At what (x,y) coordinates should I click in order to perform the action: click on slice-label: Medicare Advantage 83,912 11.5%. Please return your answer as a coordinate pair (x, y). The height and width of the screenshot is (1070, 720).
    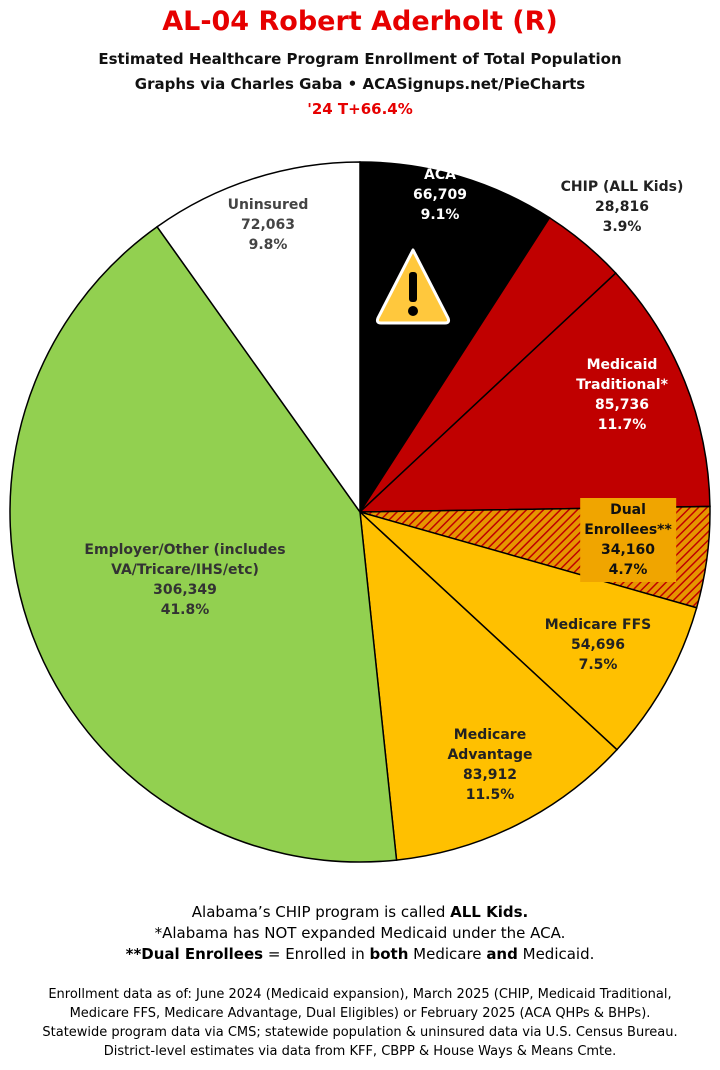
    Looking at the image, I should click on (490, 765).